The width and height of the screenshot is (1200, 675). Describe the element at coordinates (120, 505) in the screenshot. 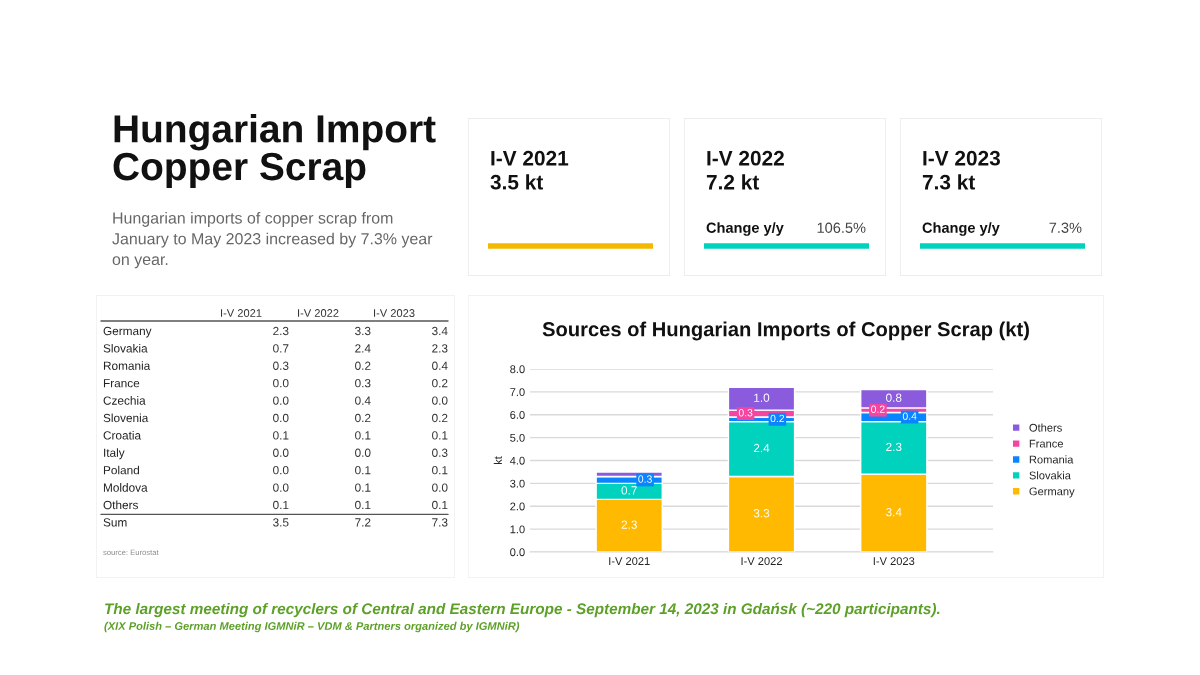

I see `category-label: Others` at that location.